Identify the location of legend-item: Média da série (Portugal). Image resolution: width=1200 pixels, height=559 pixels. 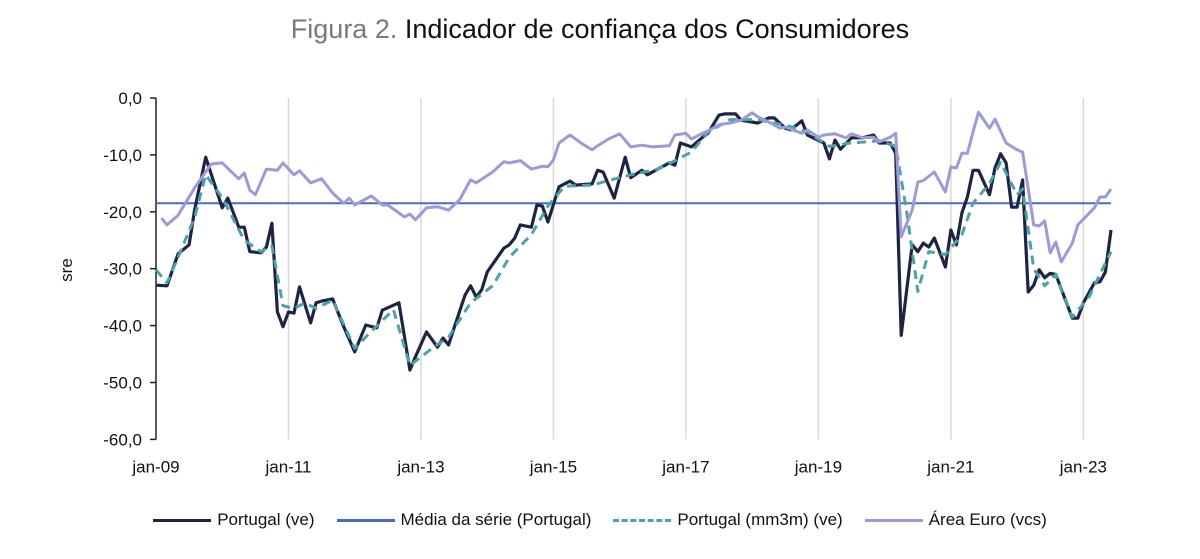
(464, 520).